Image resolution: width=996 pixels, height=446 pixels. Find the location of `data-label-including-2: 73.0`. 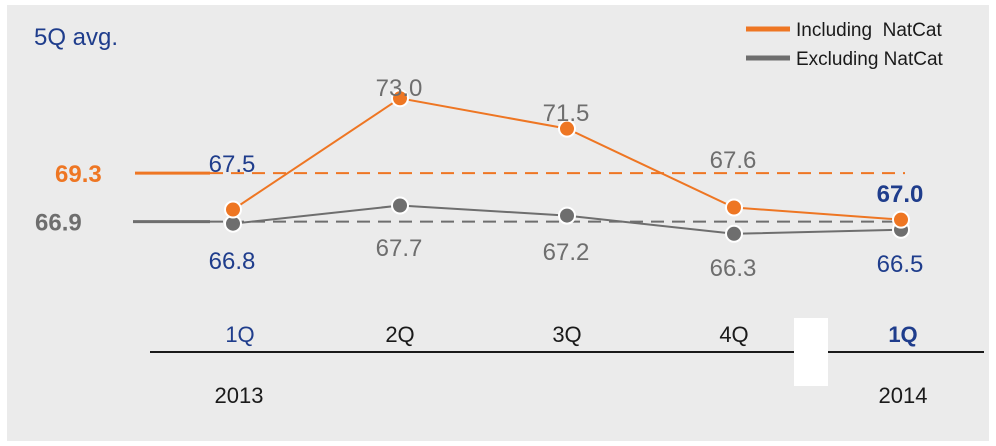

data-label-including-2: 73.0 is located at coordinates (399, 88).